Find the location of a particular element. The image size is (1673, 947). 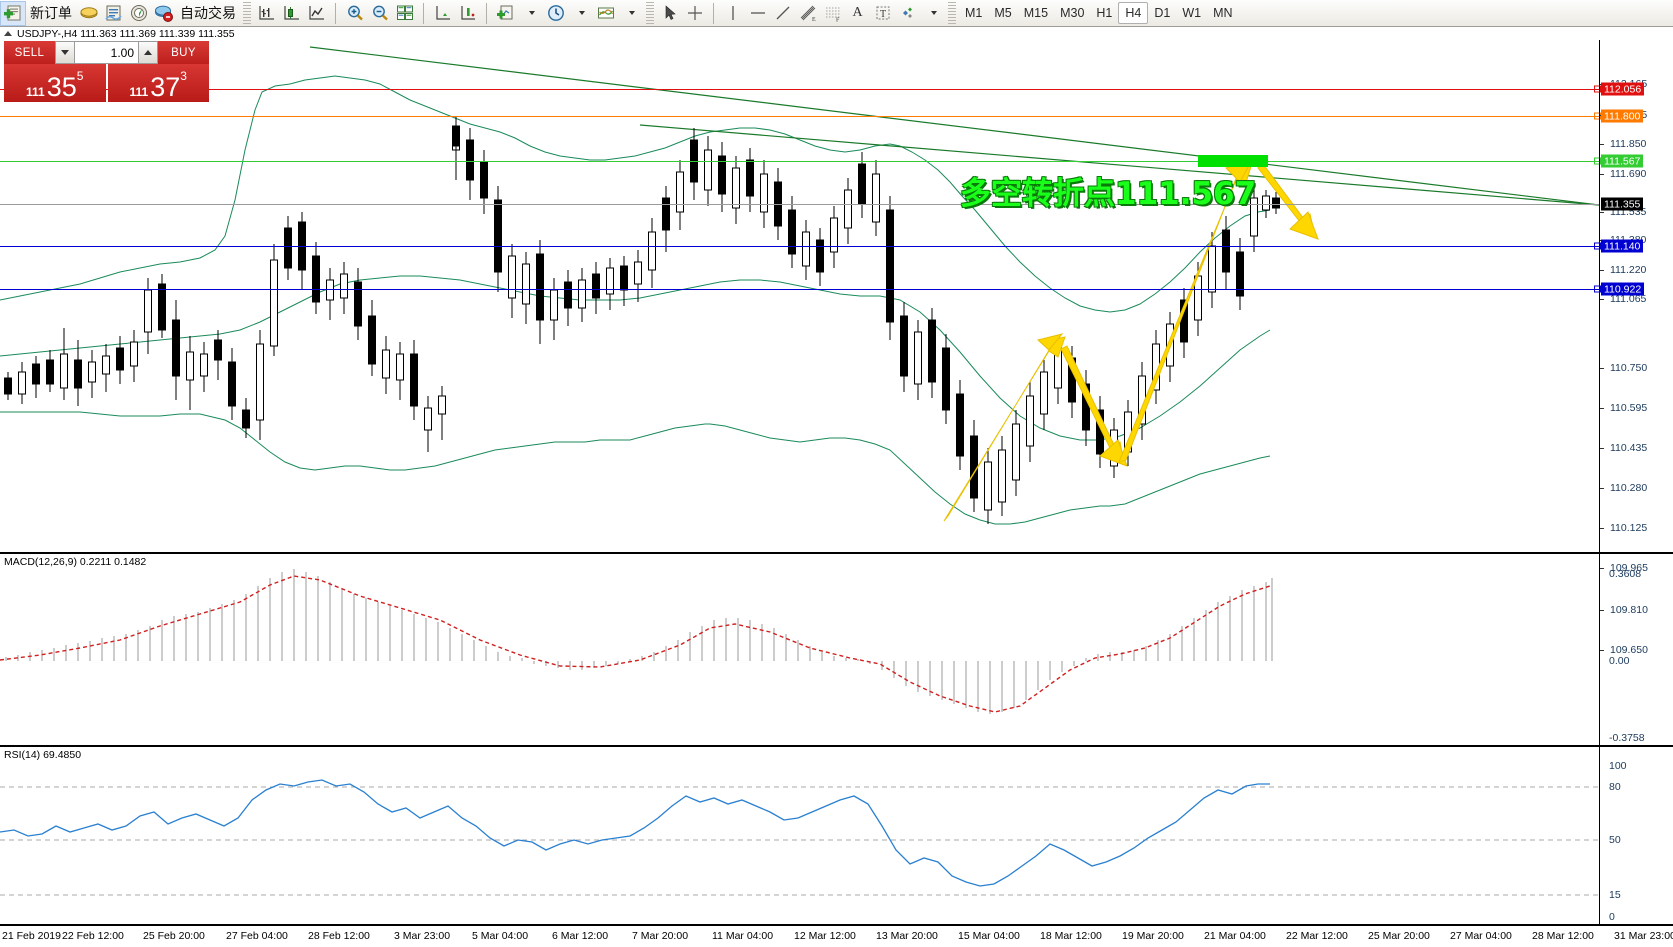

new-chart-icon is located at coordinates (505, 13).